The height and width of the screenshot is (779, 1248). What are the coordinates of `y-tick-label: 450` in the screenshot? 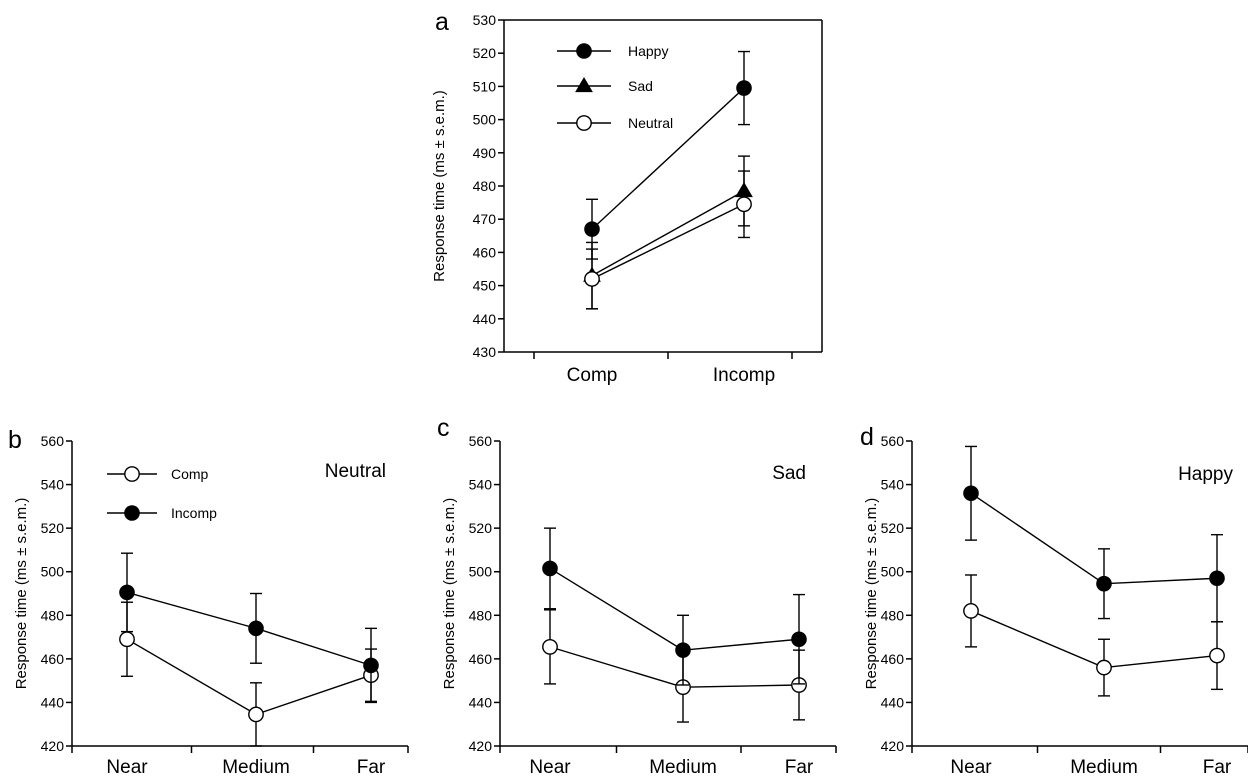 It's located at (485, 286).